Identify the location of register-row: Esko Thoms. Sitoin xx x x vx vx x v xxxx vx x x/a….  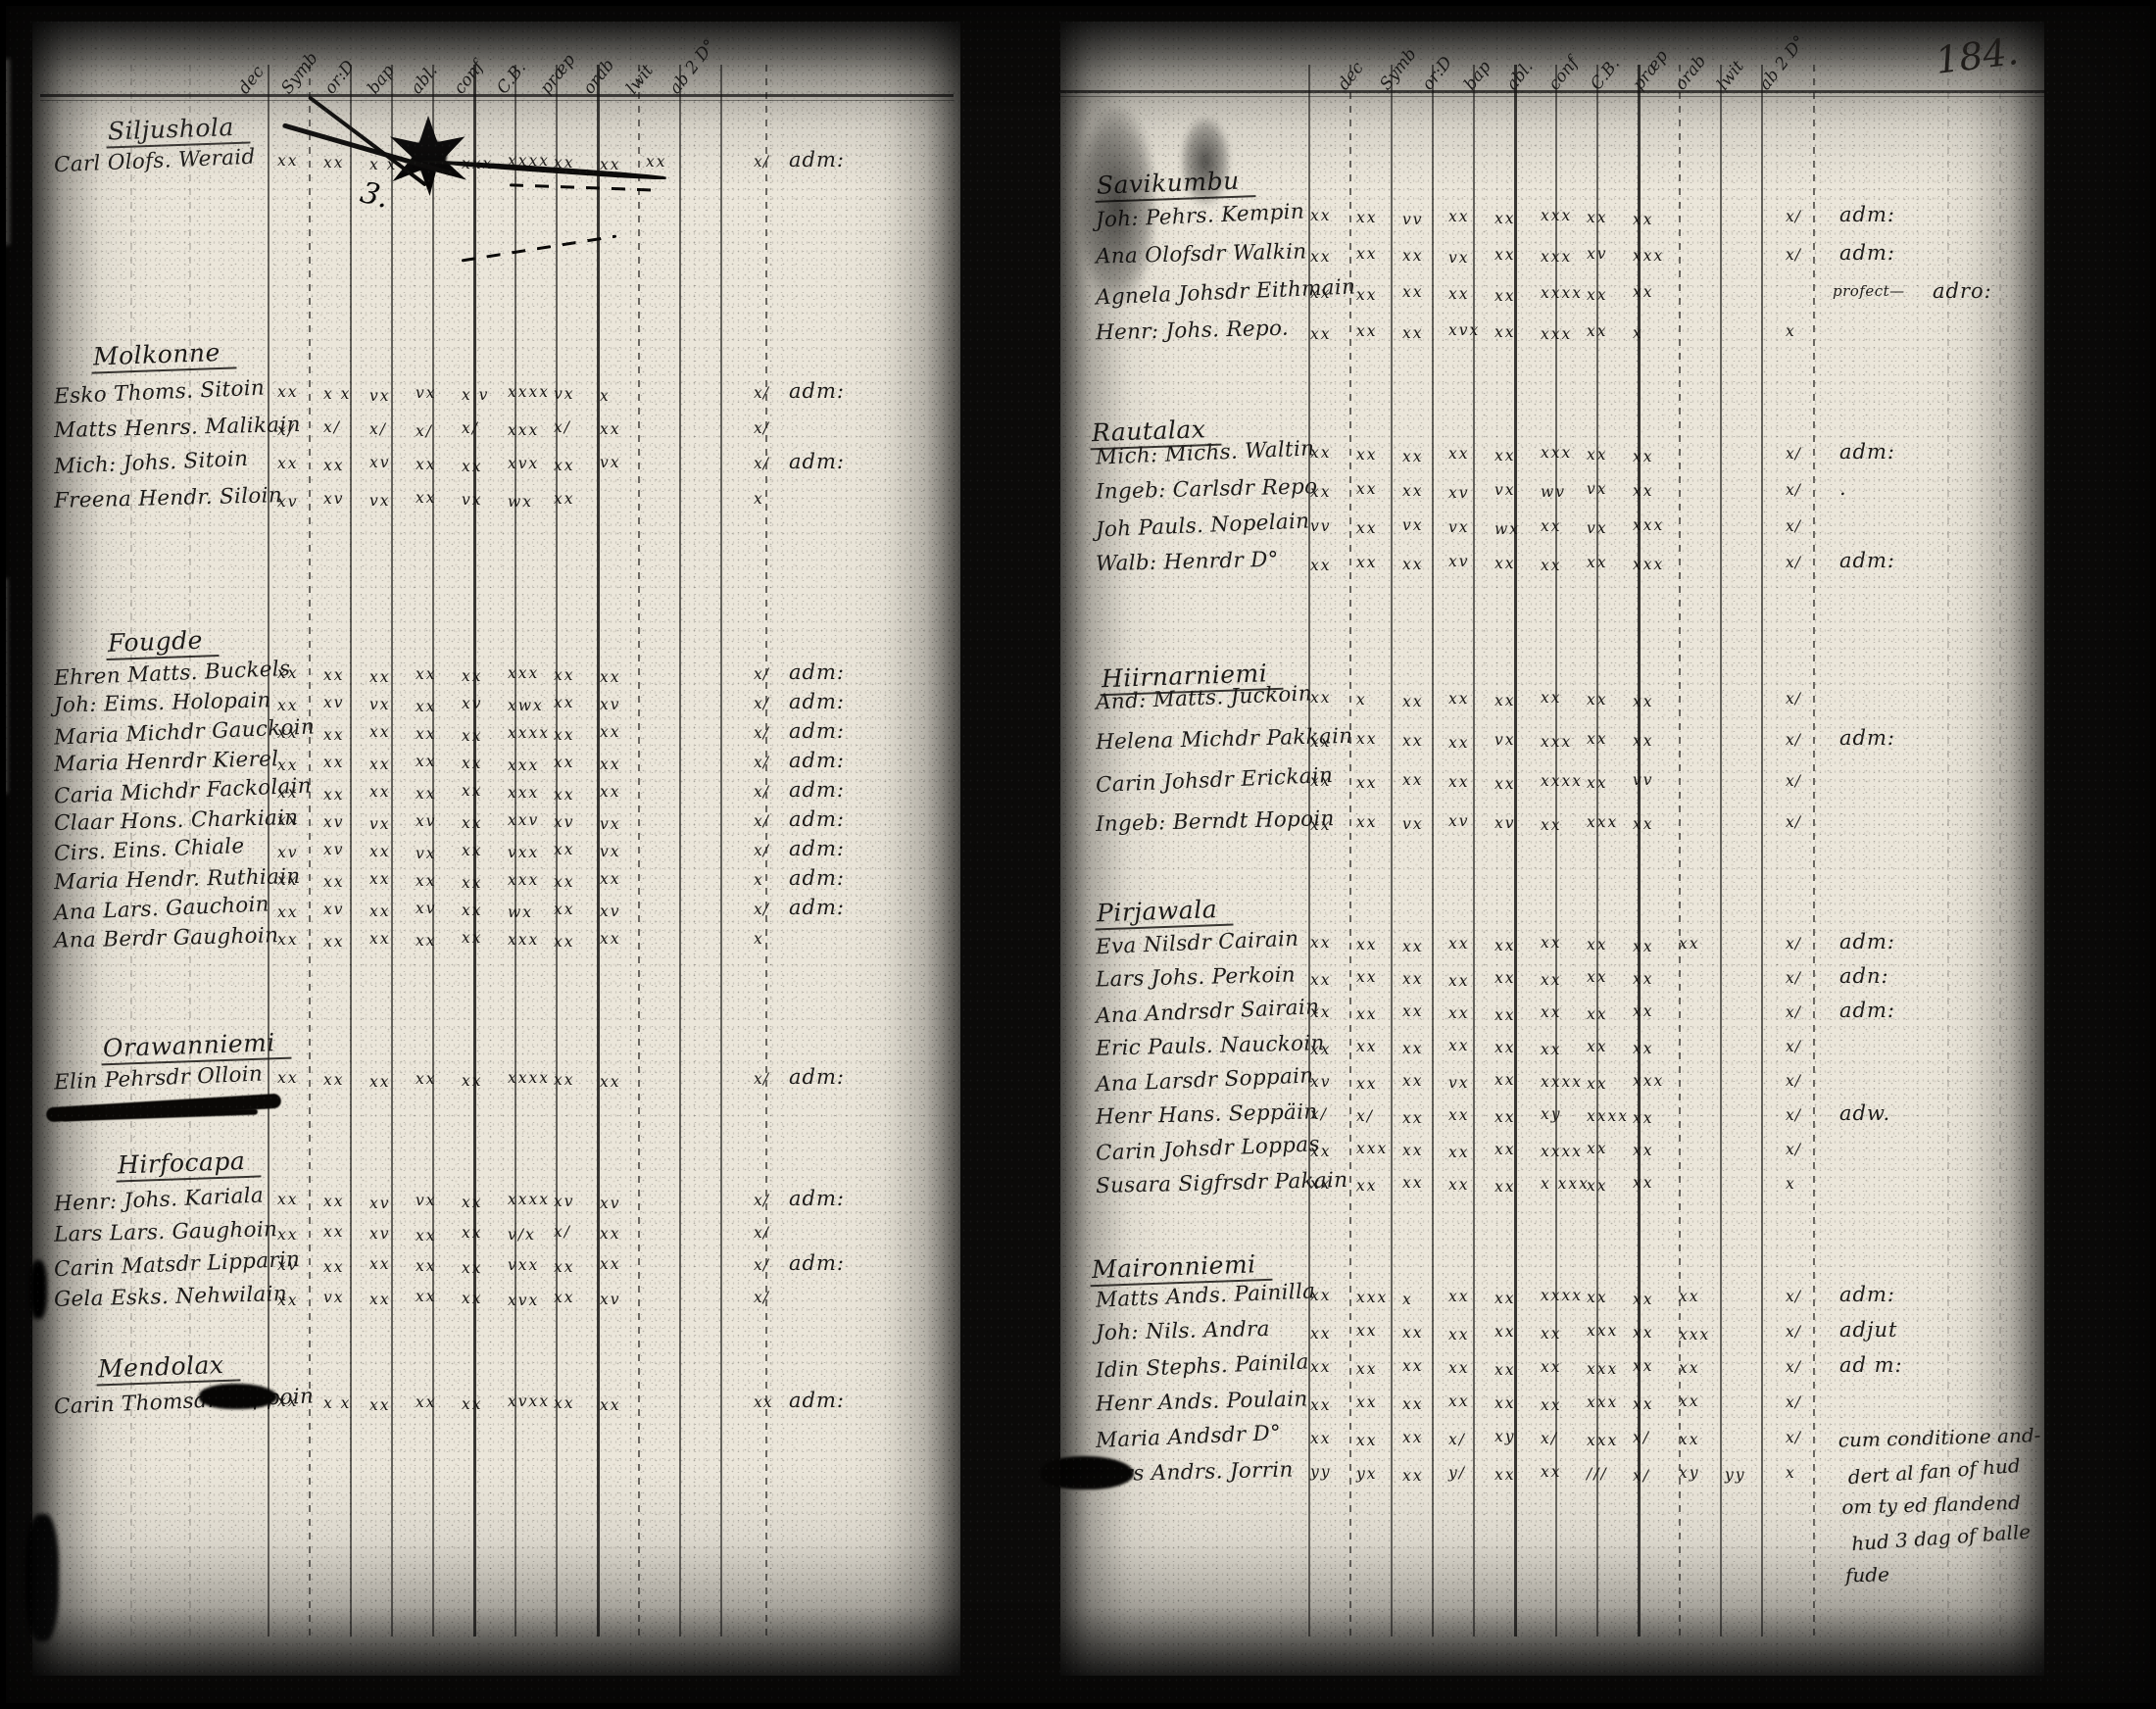
(496, 393).